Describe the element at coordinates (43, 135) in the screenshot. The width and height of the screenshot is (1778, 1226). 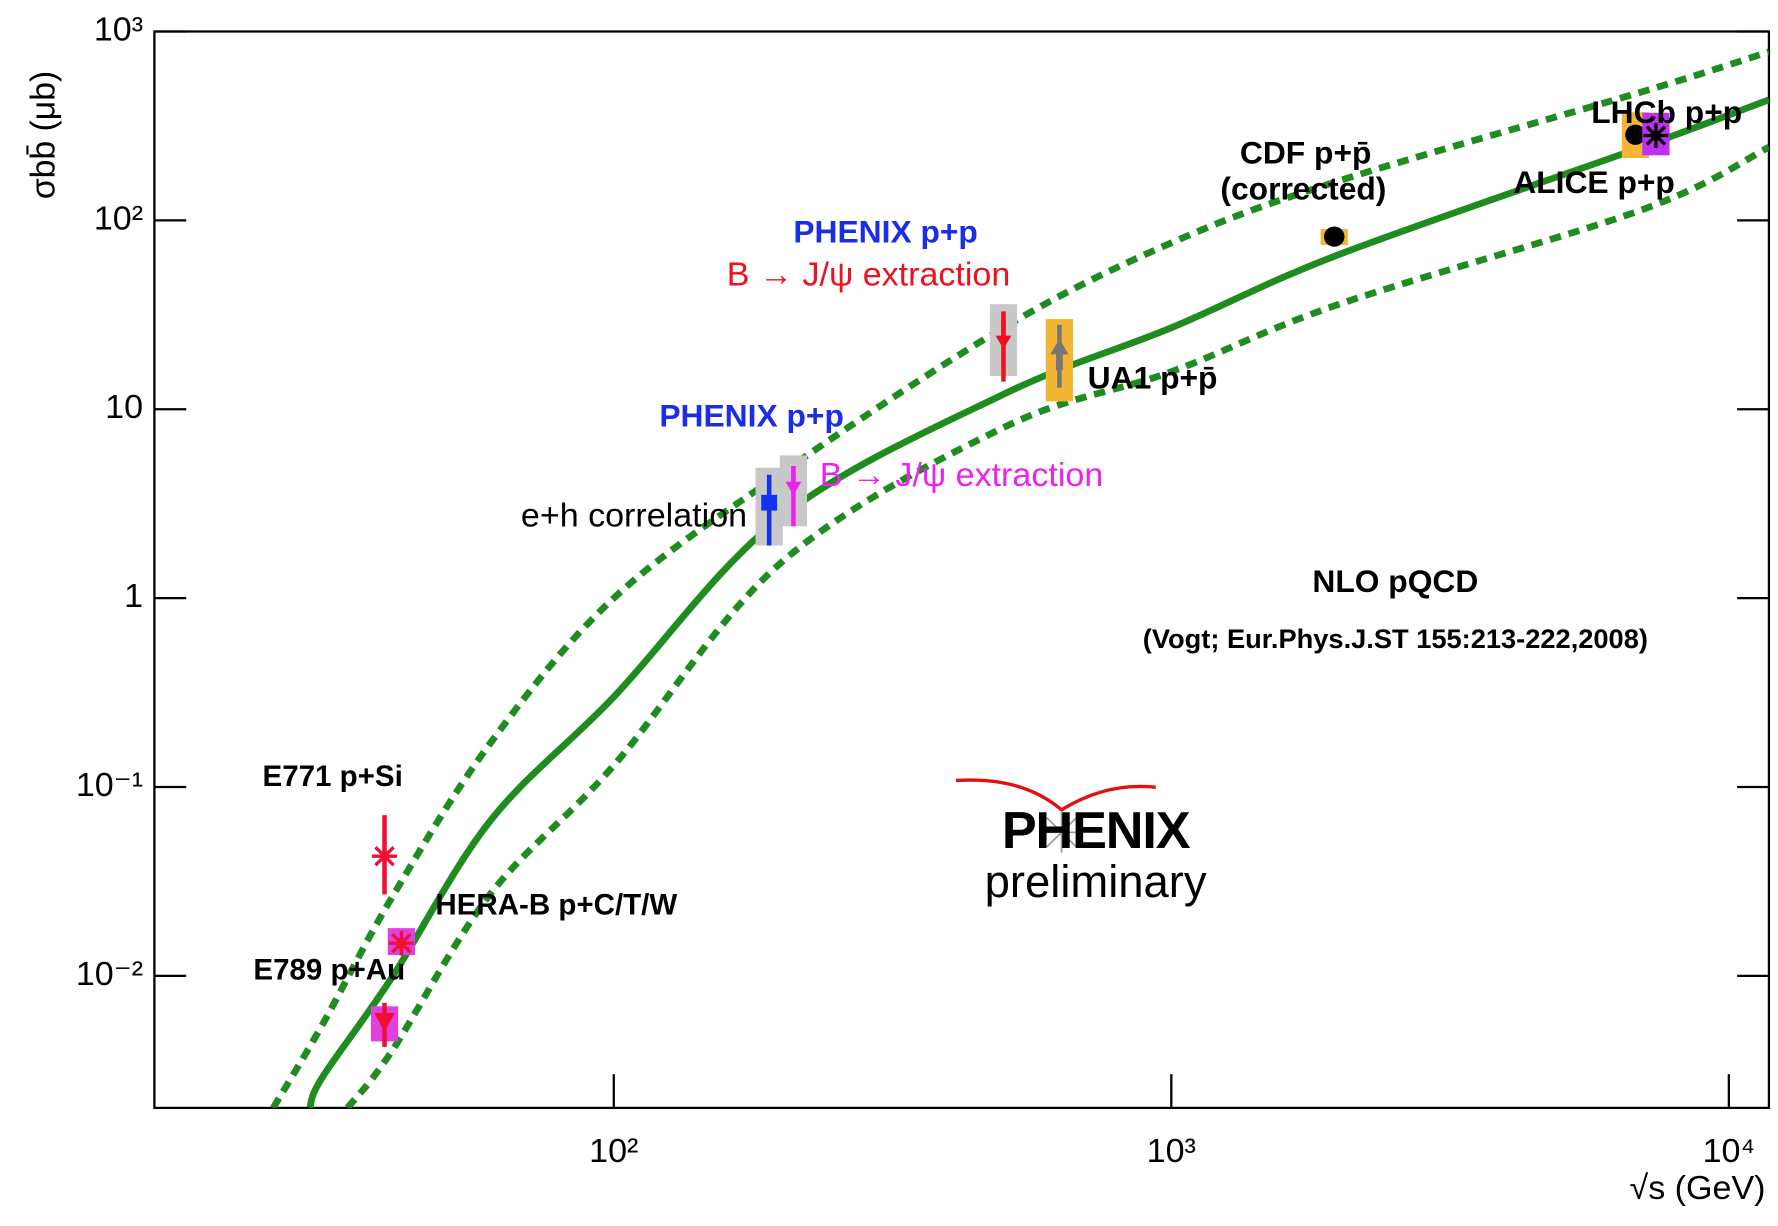
I see `y-axis-label: σbb̄ (μb)` at that location.